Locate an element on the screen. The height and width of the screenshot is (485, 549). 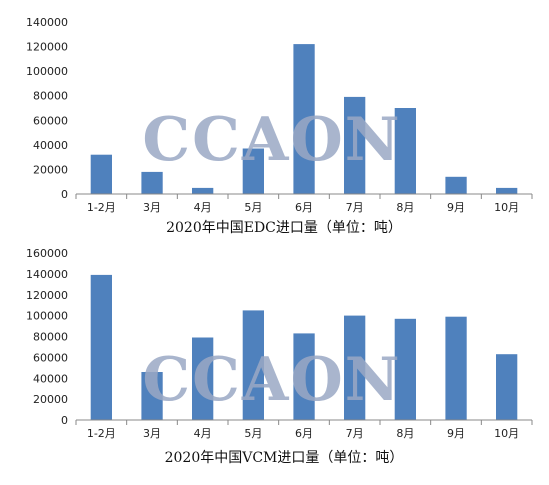
chart-caption: 2020年中国VCM进口量（单位：吨） is located at coordinates (284, 458).